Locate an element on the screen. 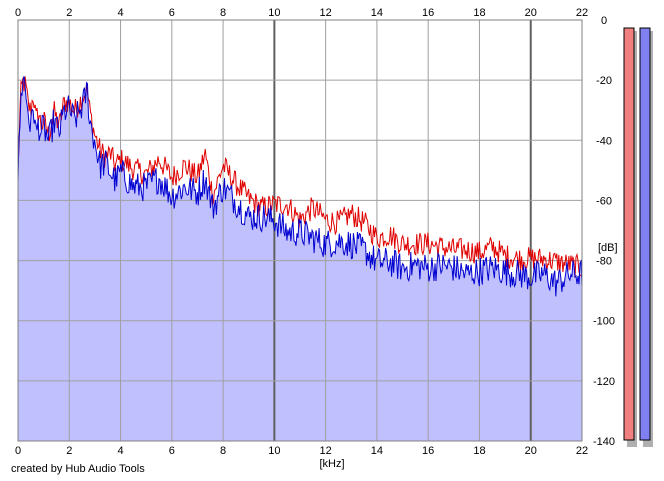 The width and height of the screenshot is (664, 481). x-tick-label-bottom: 8 is located at coordinates (223, 451).